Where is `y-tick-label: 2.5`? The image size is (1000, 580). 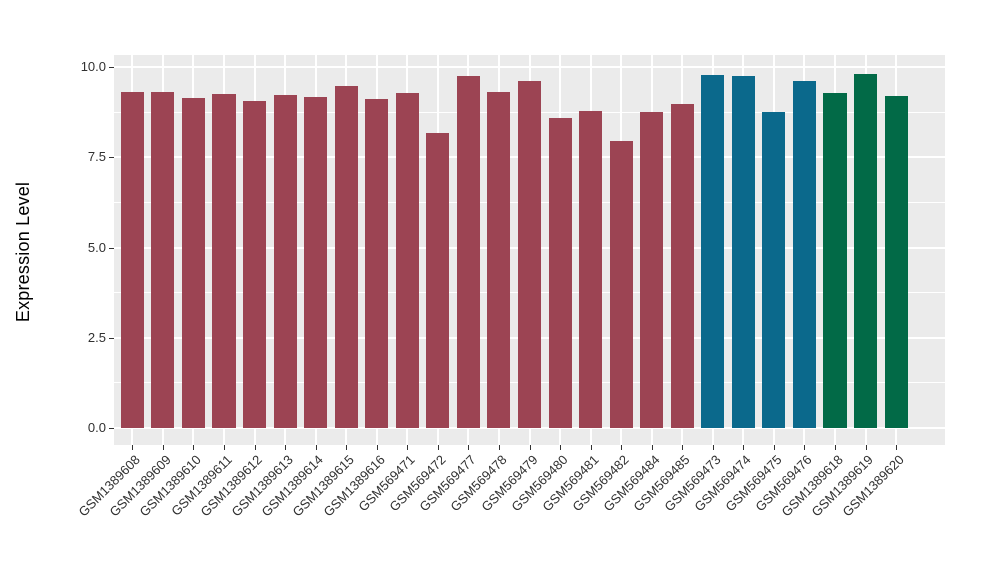 y-tick-label: 2.5 is located at coordinates (96, 337).